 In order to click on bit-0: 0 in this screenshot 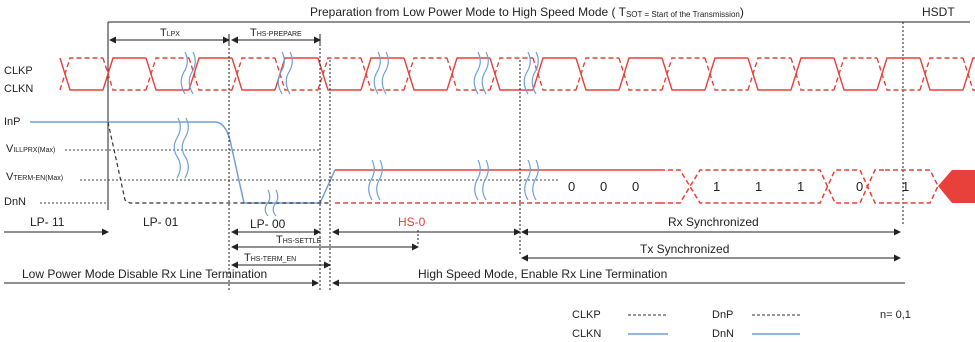, I will do `click(571, 186)`.